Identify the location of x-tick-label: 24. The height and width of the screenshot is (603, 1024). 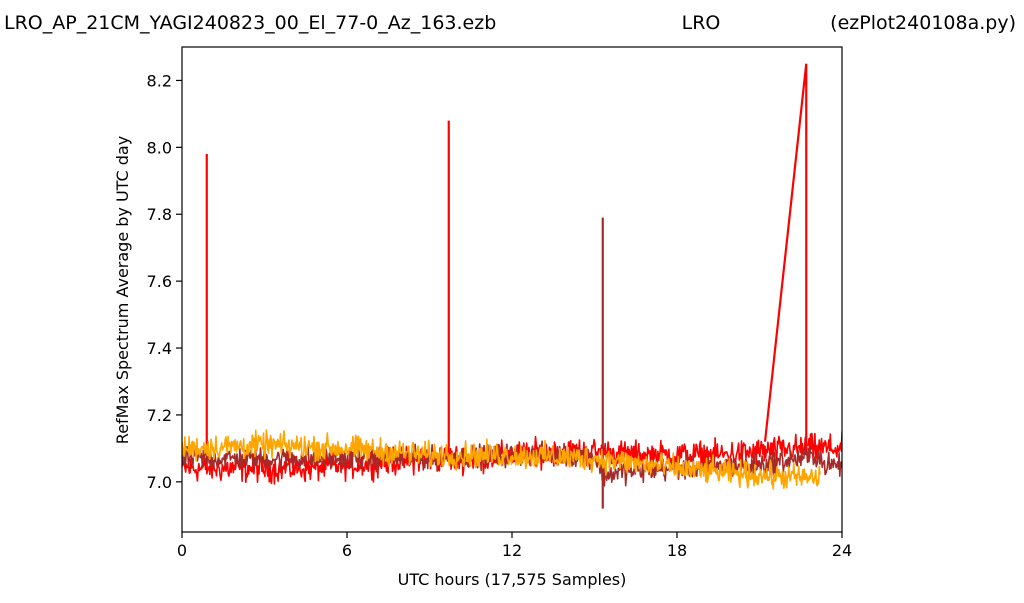
(842, 550).